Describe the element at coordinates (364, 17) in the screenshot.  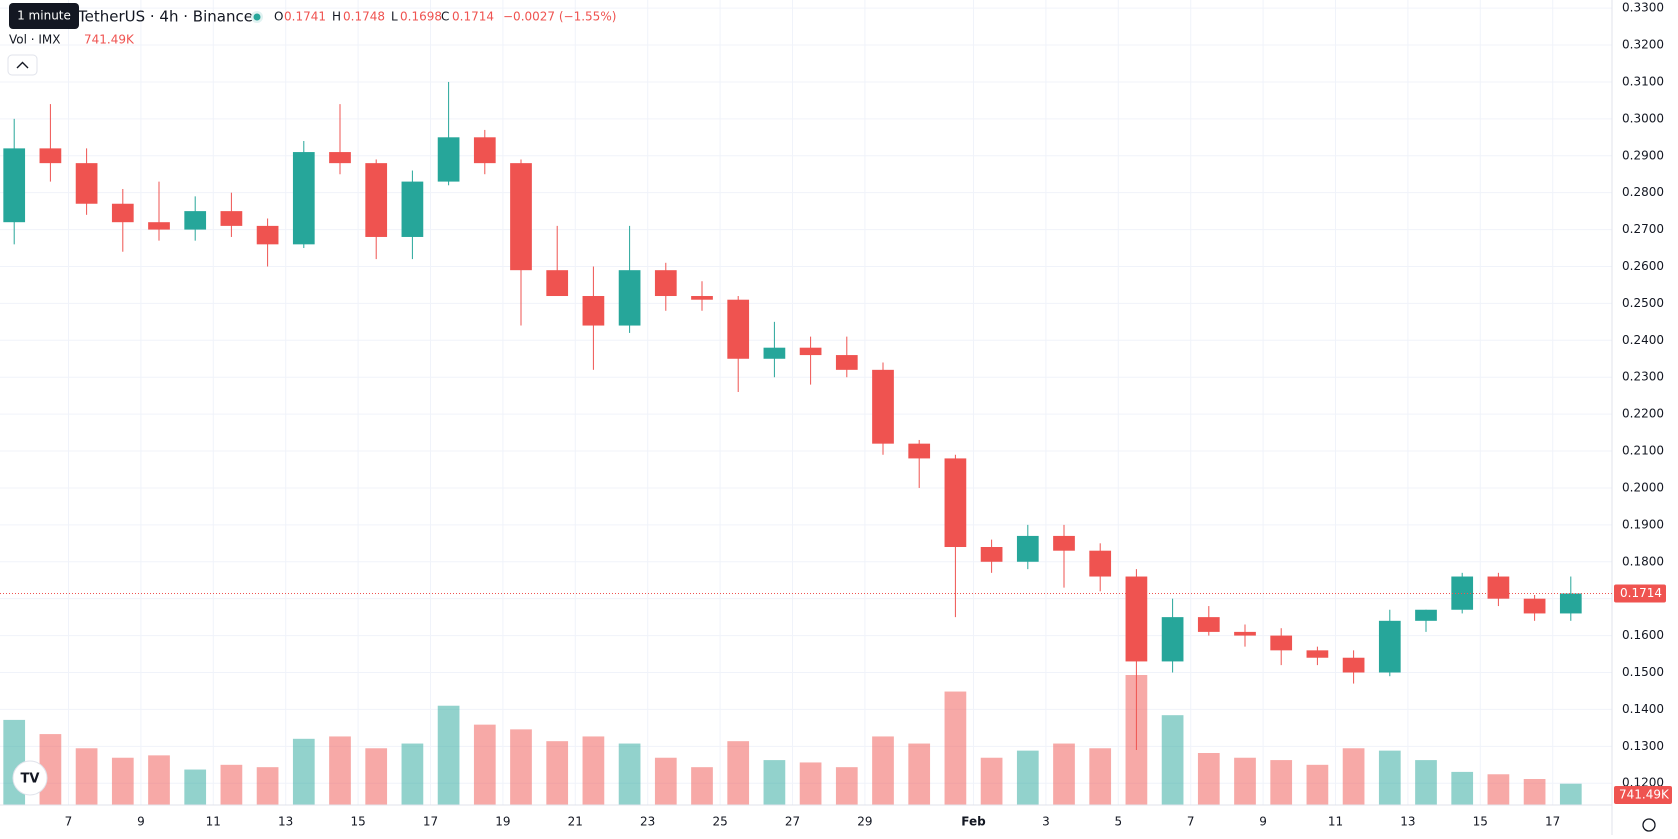
I see `ohlc-value: 0.1748` at that location.